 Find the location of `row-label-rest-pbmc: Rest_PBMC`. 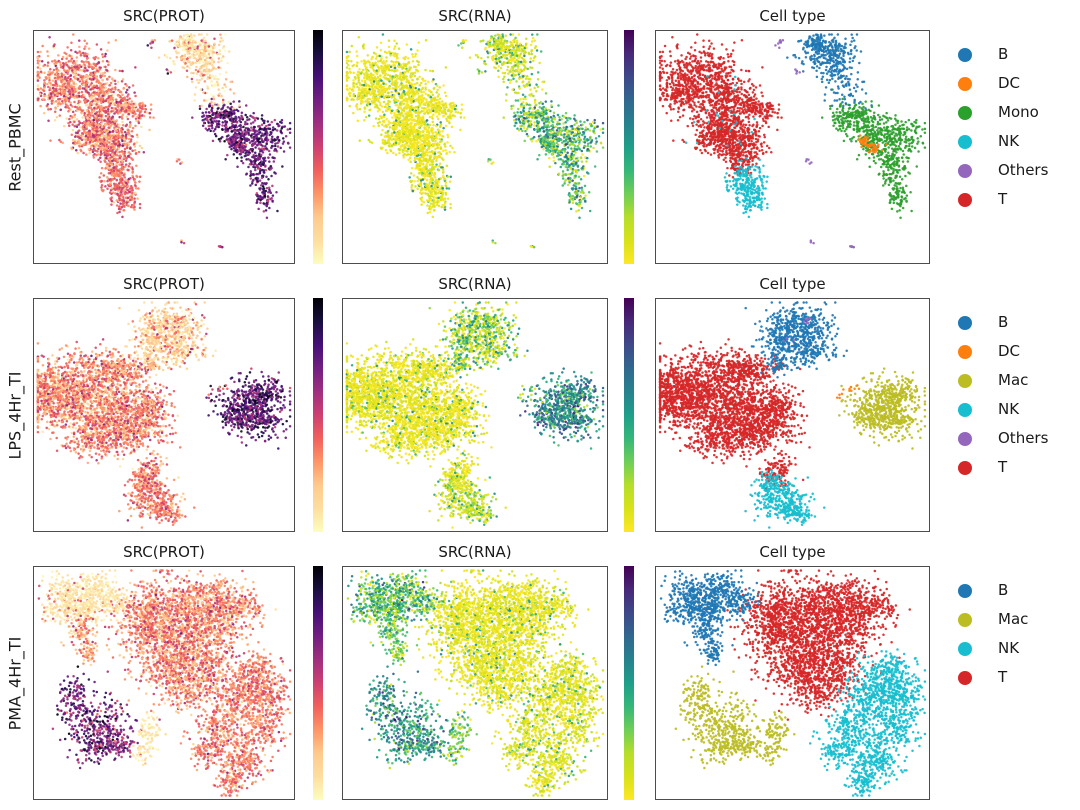

row-label-rest-pbmc: Rest_PBMC is located at coordinates (15, 147).